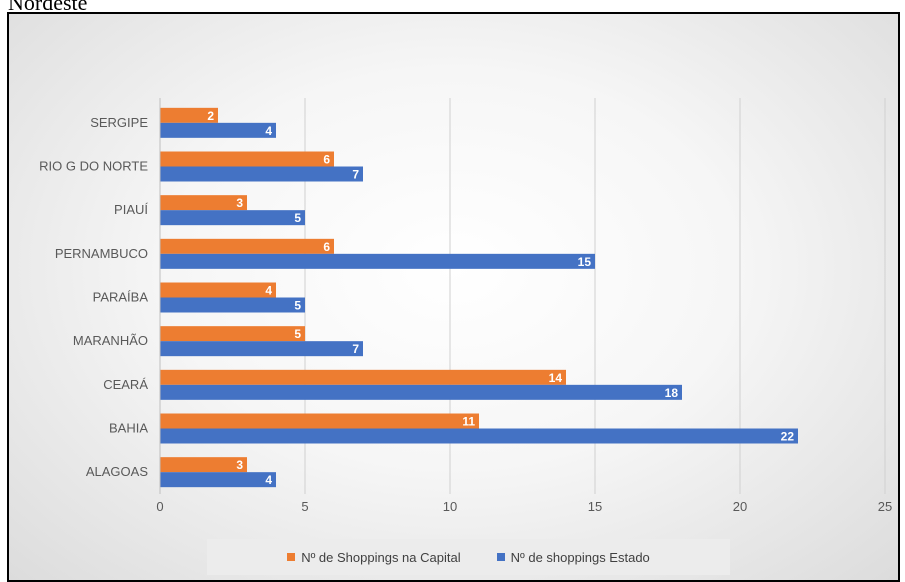 The width and height of the screenshot is (905, 582). I want to click on data-label-estado: 18, so click(672, 393).